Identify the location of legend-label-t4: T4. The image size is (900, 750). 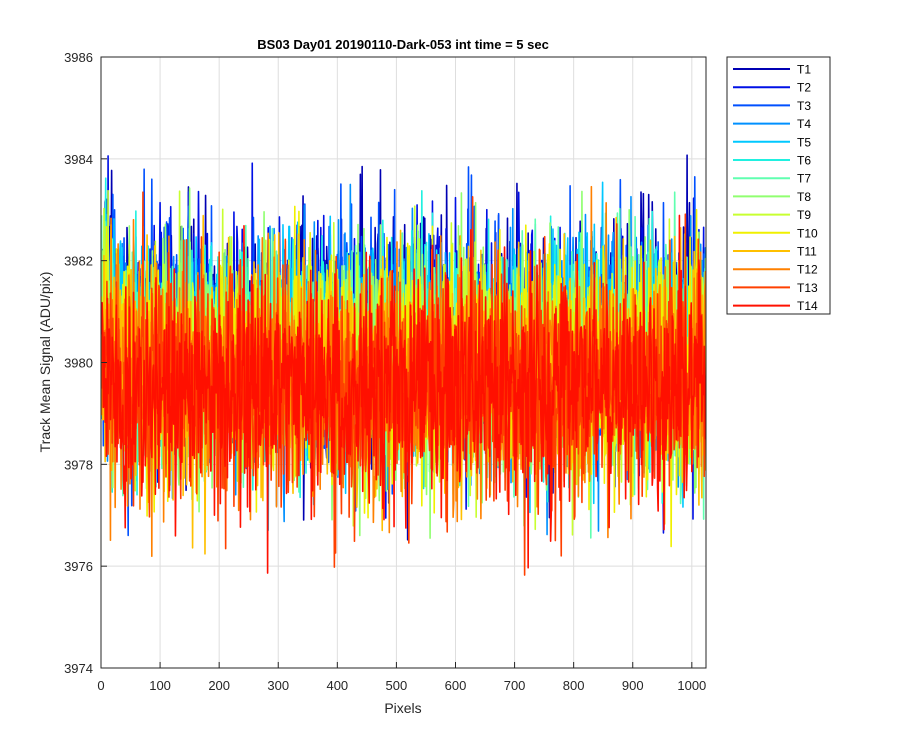
(804, 124).